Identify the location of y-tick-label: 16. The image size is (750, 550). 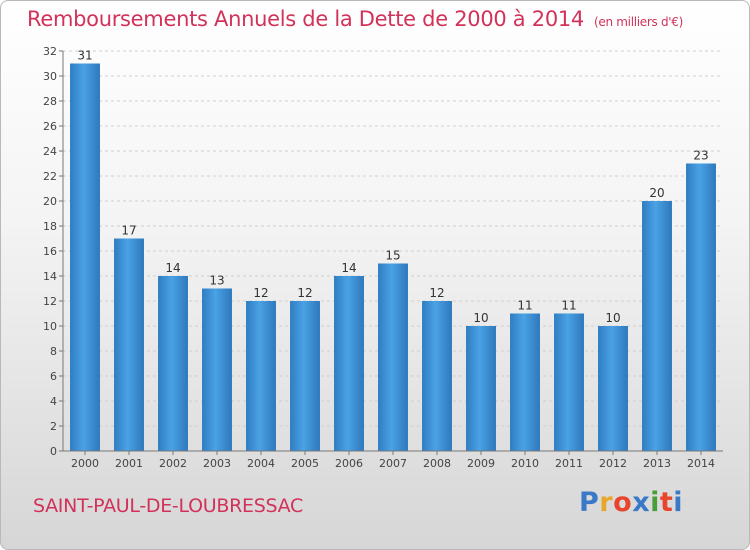
(50, 251).